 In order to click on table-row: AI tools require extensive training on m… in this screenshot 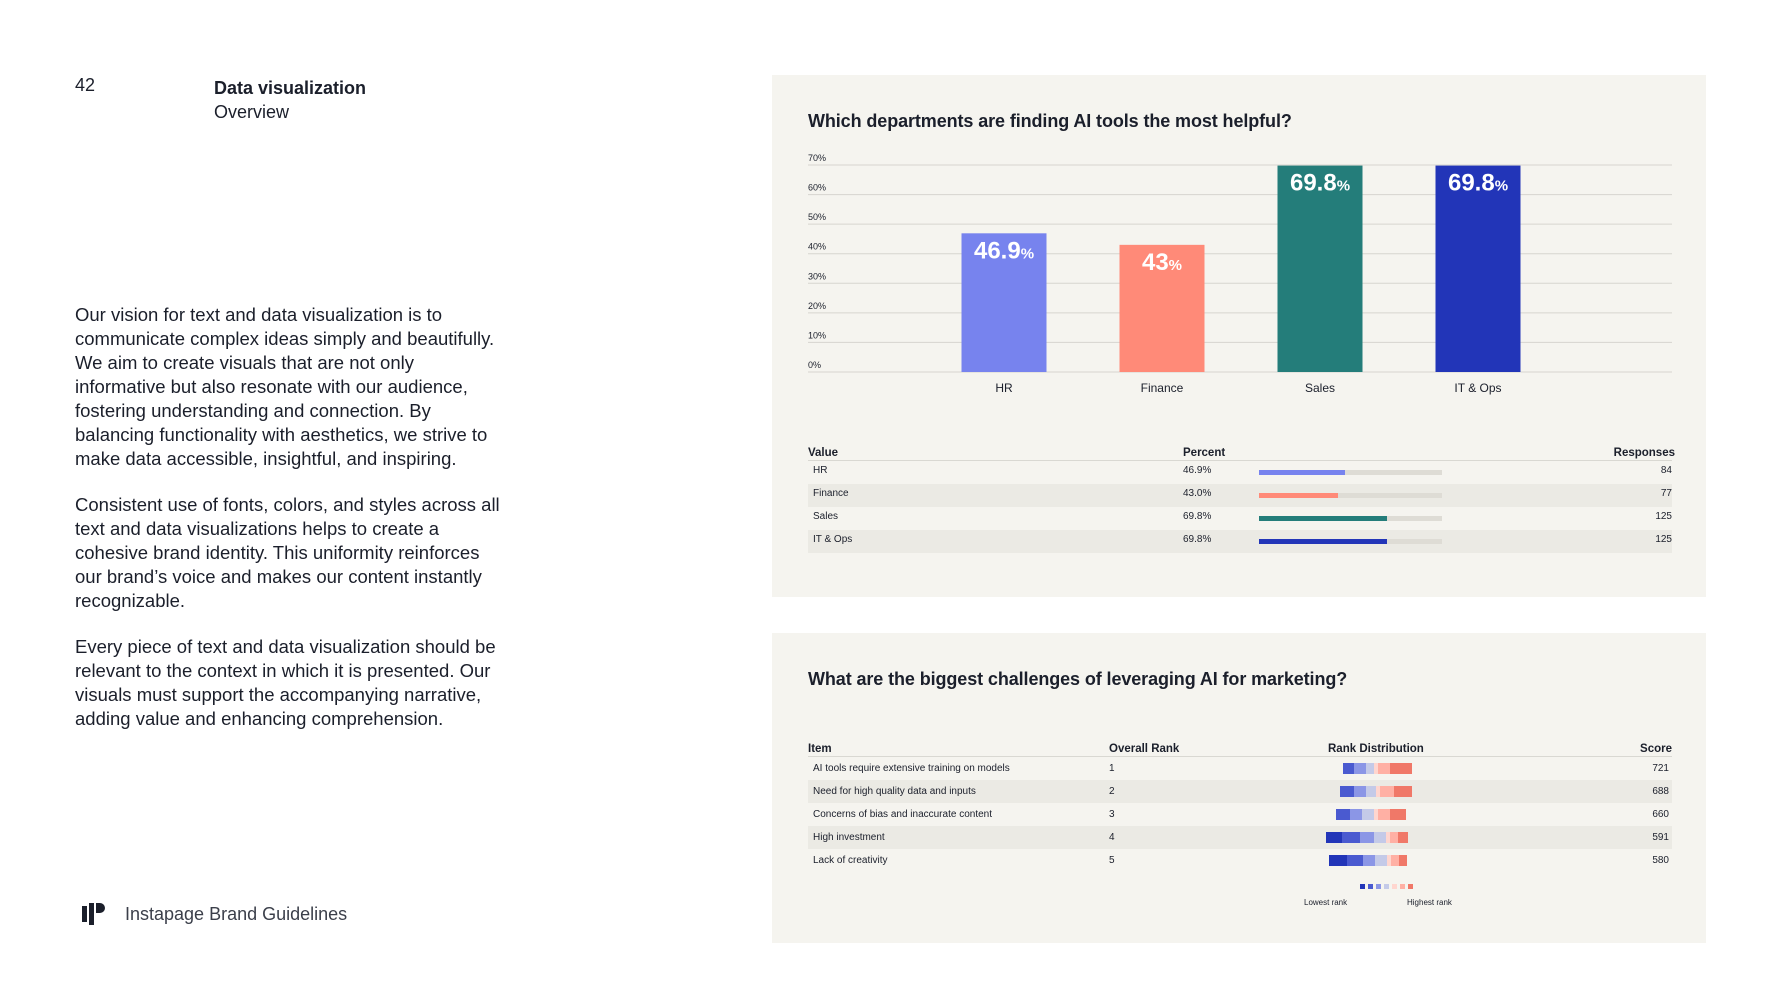, I will do `click(1240, 768)`.